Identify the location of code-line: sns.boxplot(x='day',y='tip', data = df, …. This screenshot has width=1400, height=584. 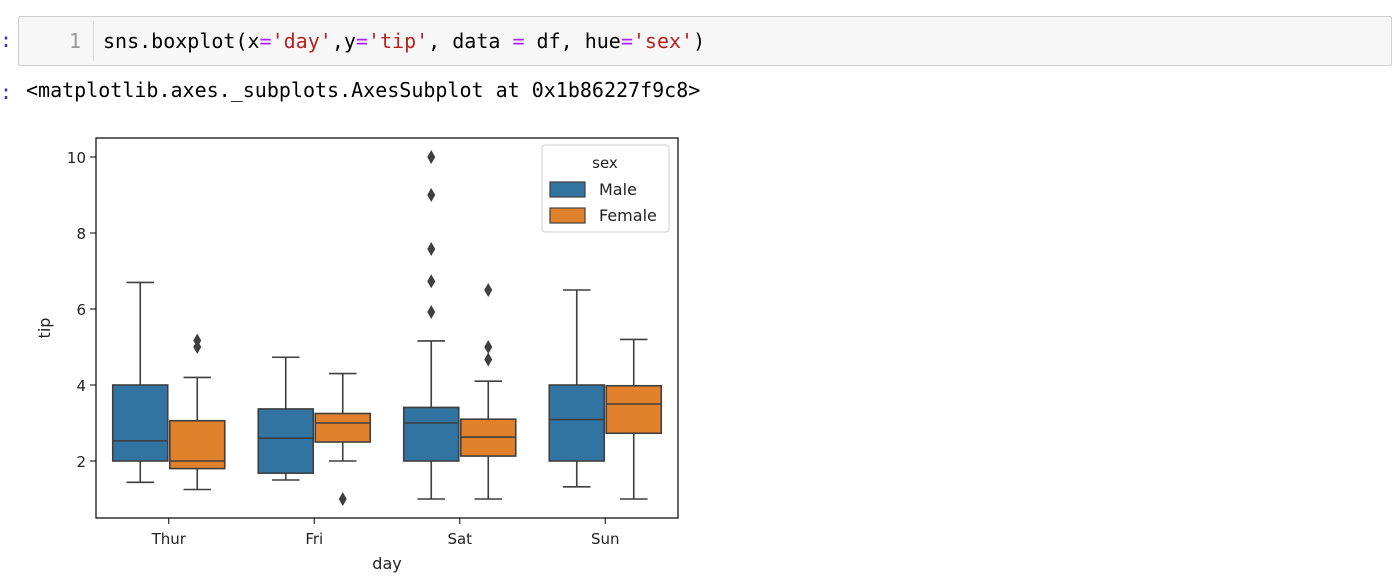
(404, 41).